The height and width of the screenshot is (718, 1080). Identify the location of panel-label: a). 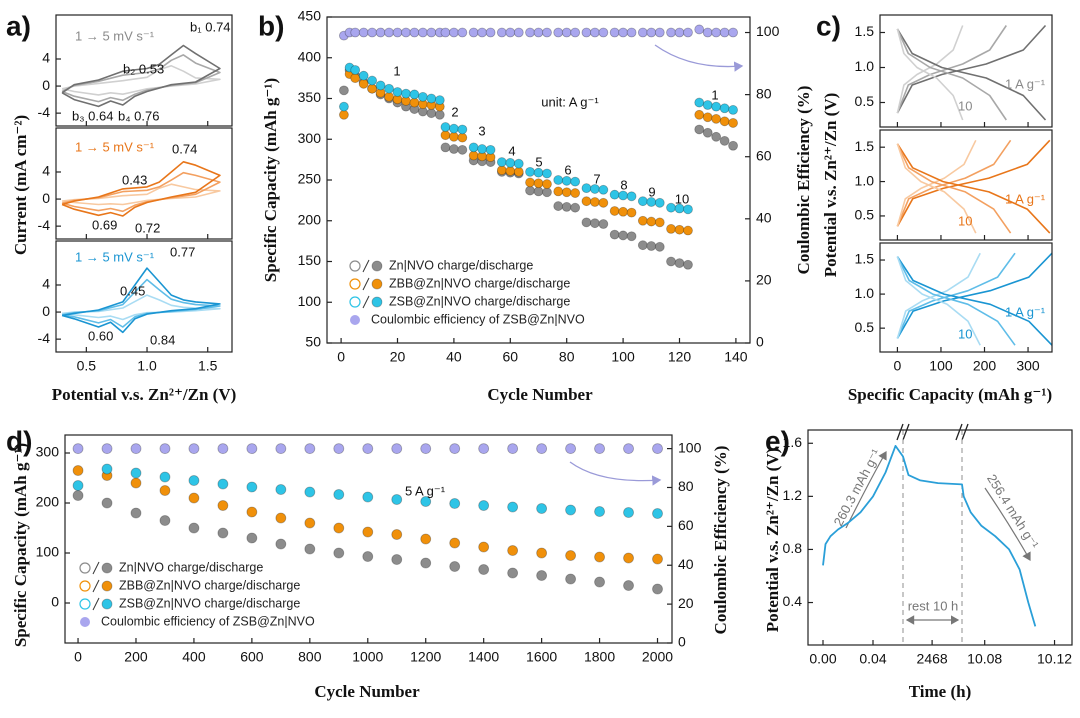
(18, 25).